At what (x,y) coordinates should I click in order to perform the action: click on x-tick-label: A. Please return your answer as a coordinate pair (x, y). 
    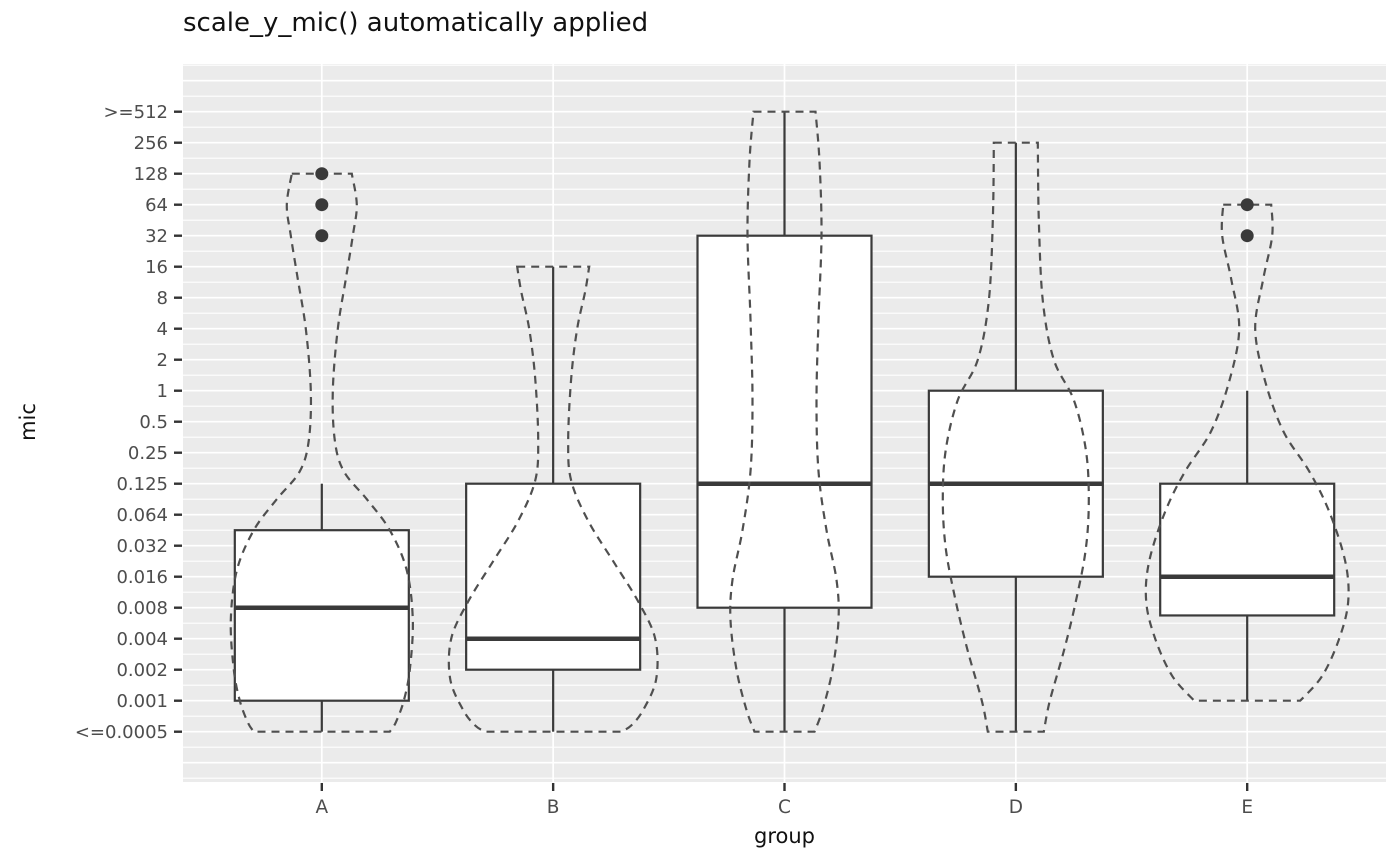
    Looking at the image, I should click on (321, 807).